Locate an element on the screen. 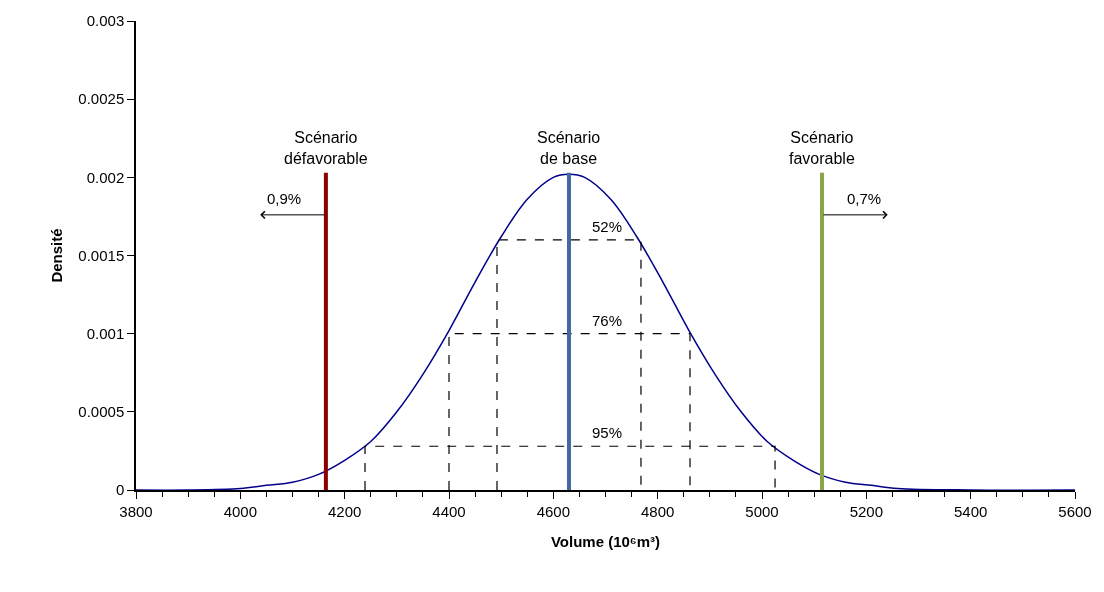 This screenshot has width=1104, height=592. x-tick-label: 5600 is located at coordinates (1075, 511).